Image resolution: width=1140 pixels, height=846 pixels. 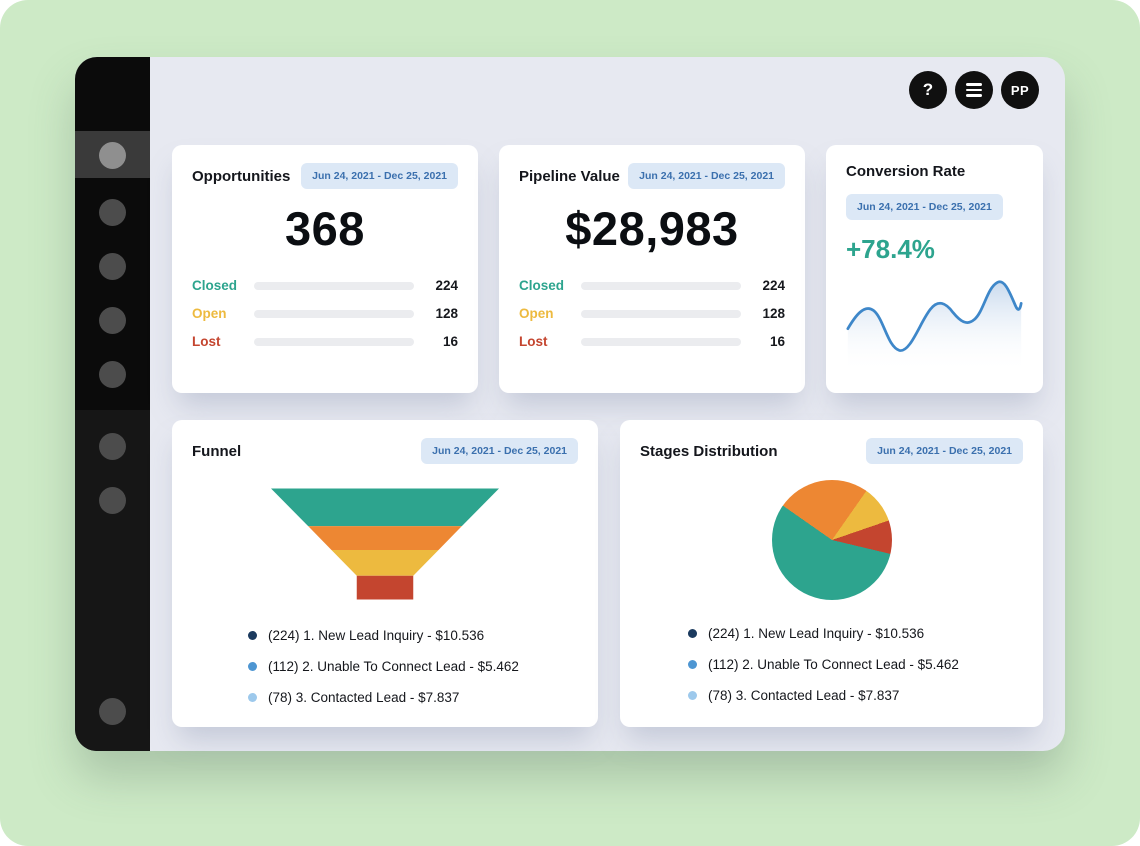 I want to click on sidebar-lower-section, so click(x=112, y=580).